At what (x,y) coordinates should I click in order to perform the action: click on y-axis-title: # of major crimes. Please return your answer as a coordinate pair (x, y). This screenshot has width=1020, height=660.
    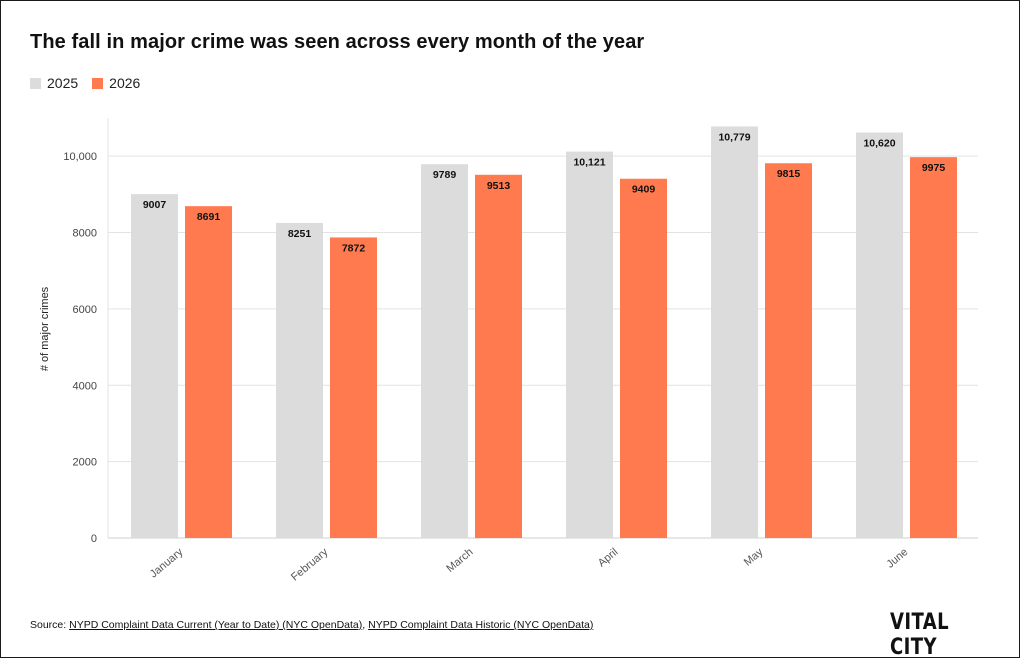
    Looking at the image, I should click on (45, 328).